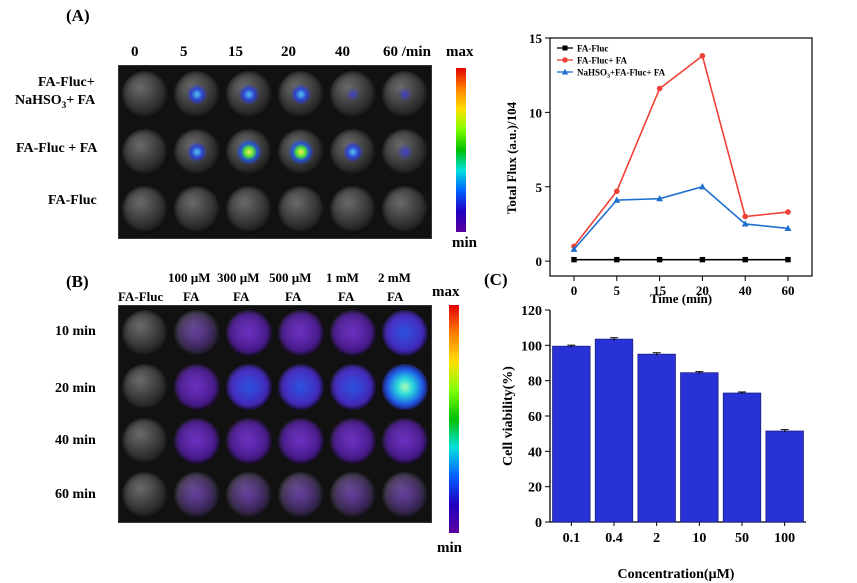  Describe the element at coordinates (288, 52) in the screenshot. I see `time-label: 20` at that location.